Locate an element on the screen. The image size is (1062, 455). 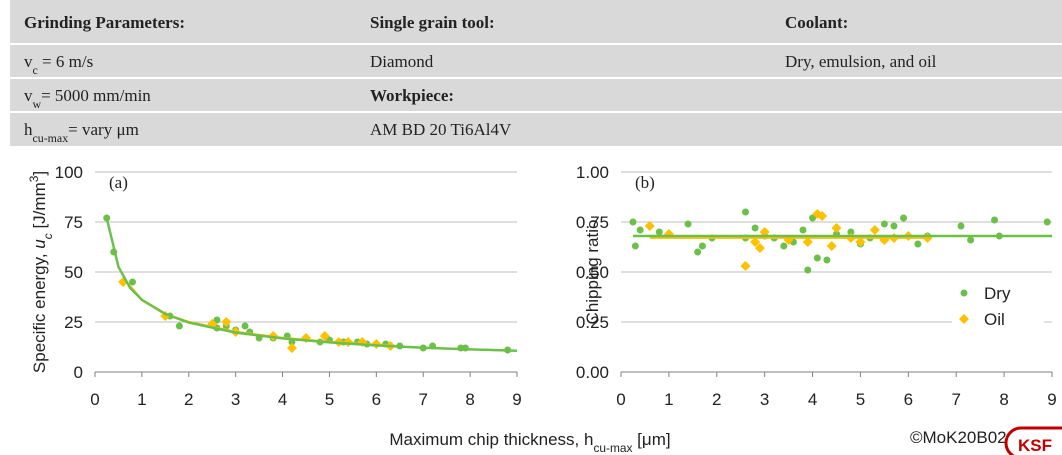
y-tick-label: 0 is located at coordinates (78, 372).